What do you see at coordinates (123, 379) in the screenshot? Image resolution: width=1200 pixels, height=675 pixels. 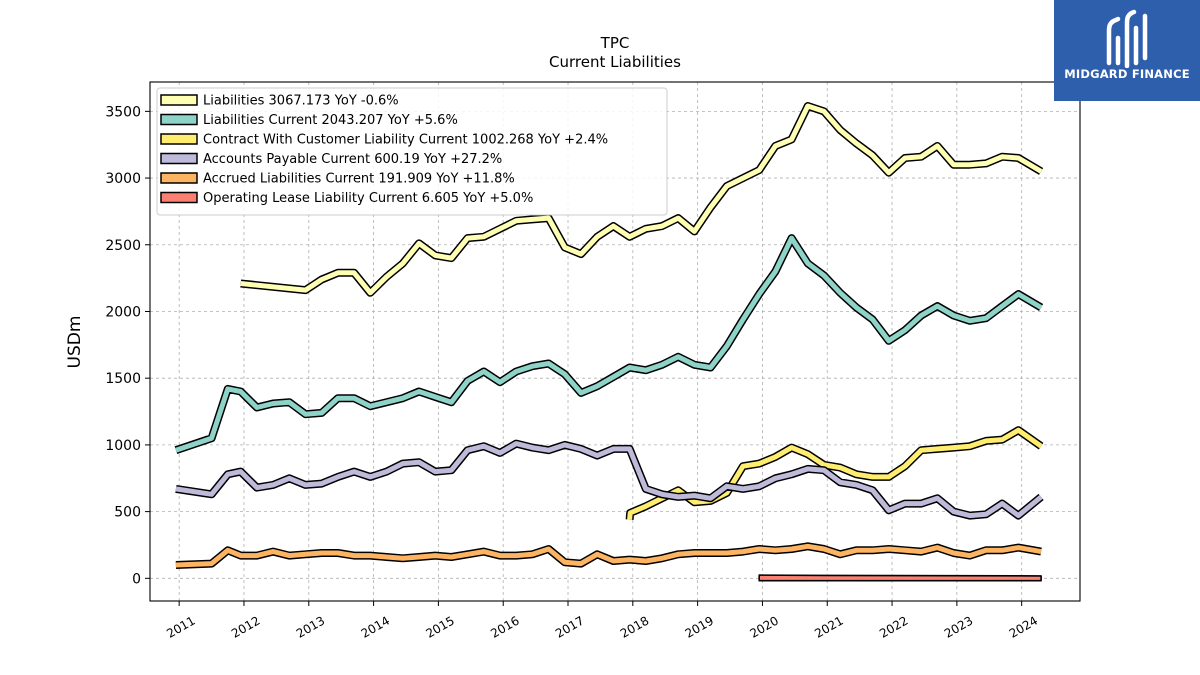 I see `y-tick-label: 1500` at bounding box center [123, 379].